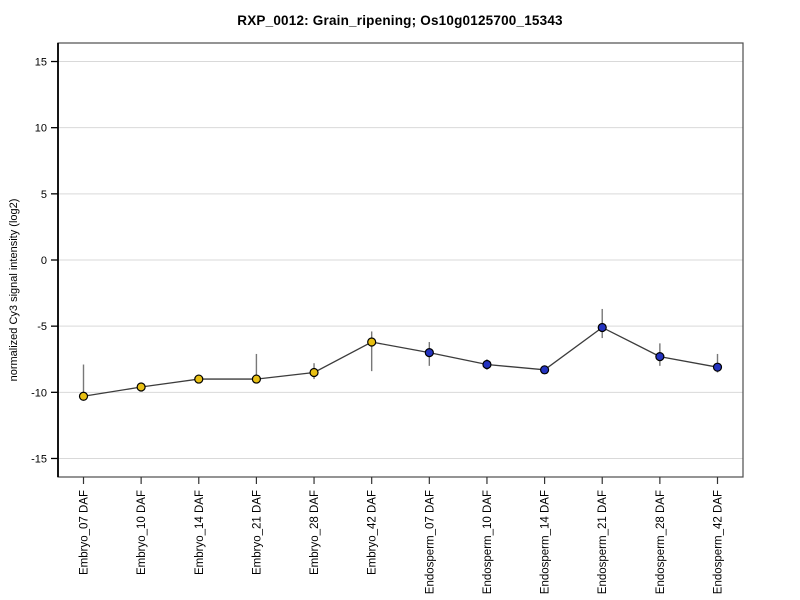  I want to click on x-tick-label: Embryo_28 DAF, so click(315, 532).